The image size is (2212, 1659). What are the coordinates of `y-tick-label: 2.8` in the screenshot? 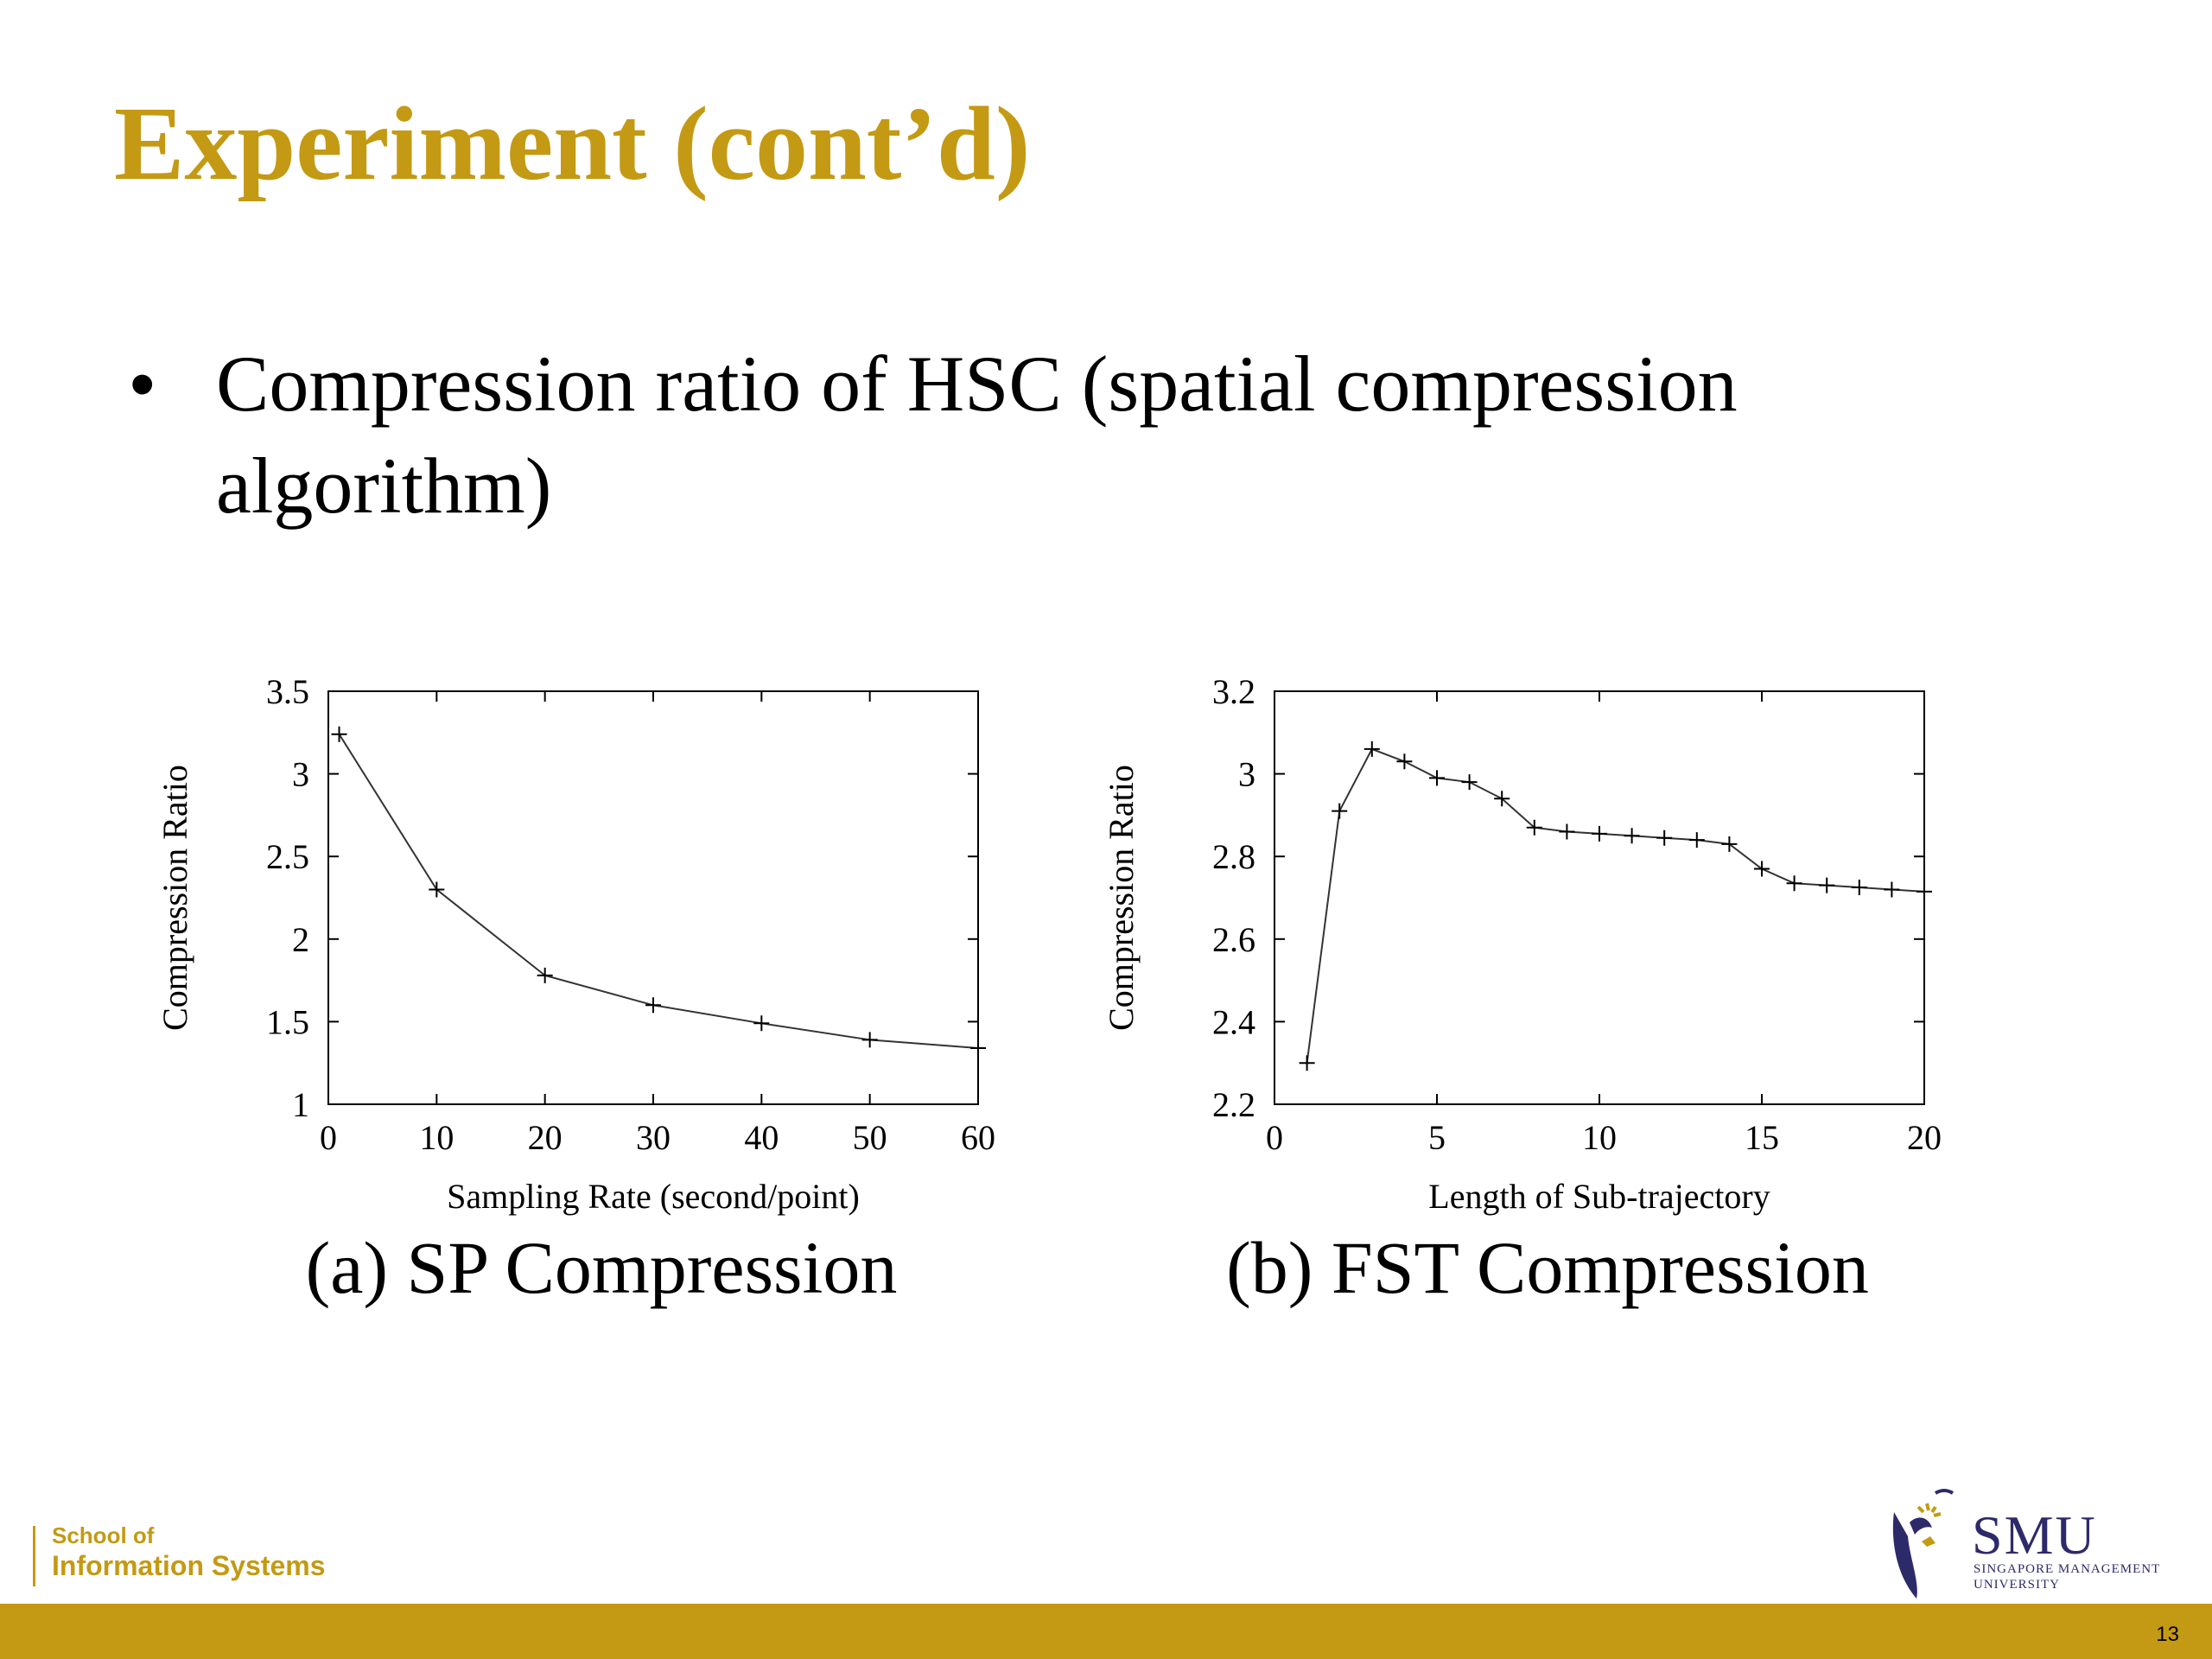 It's located at (1233, 856).